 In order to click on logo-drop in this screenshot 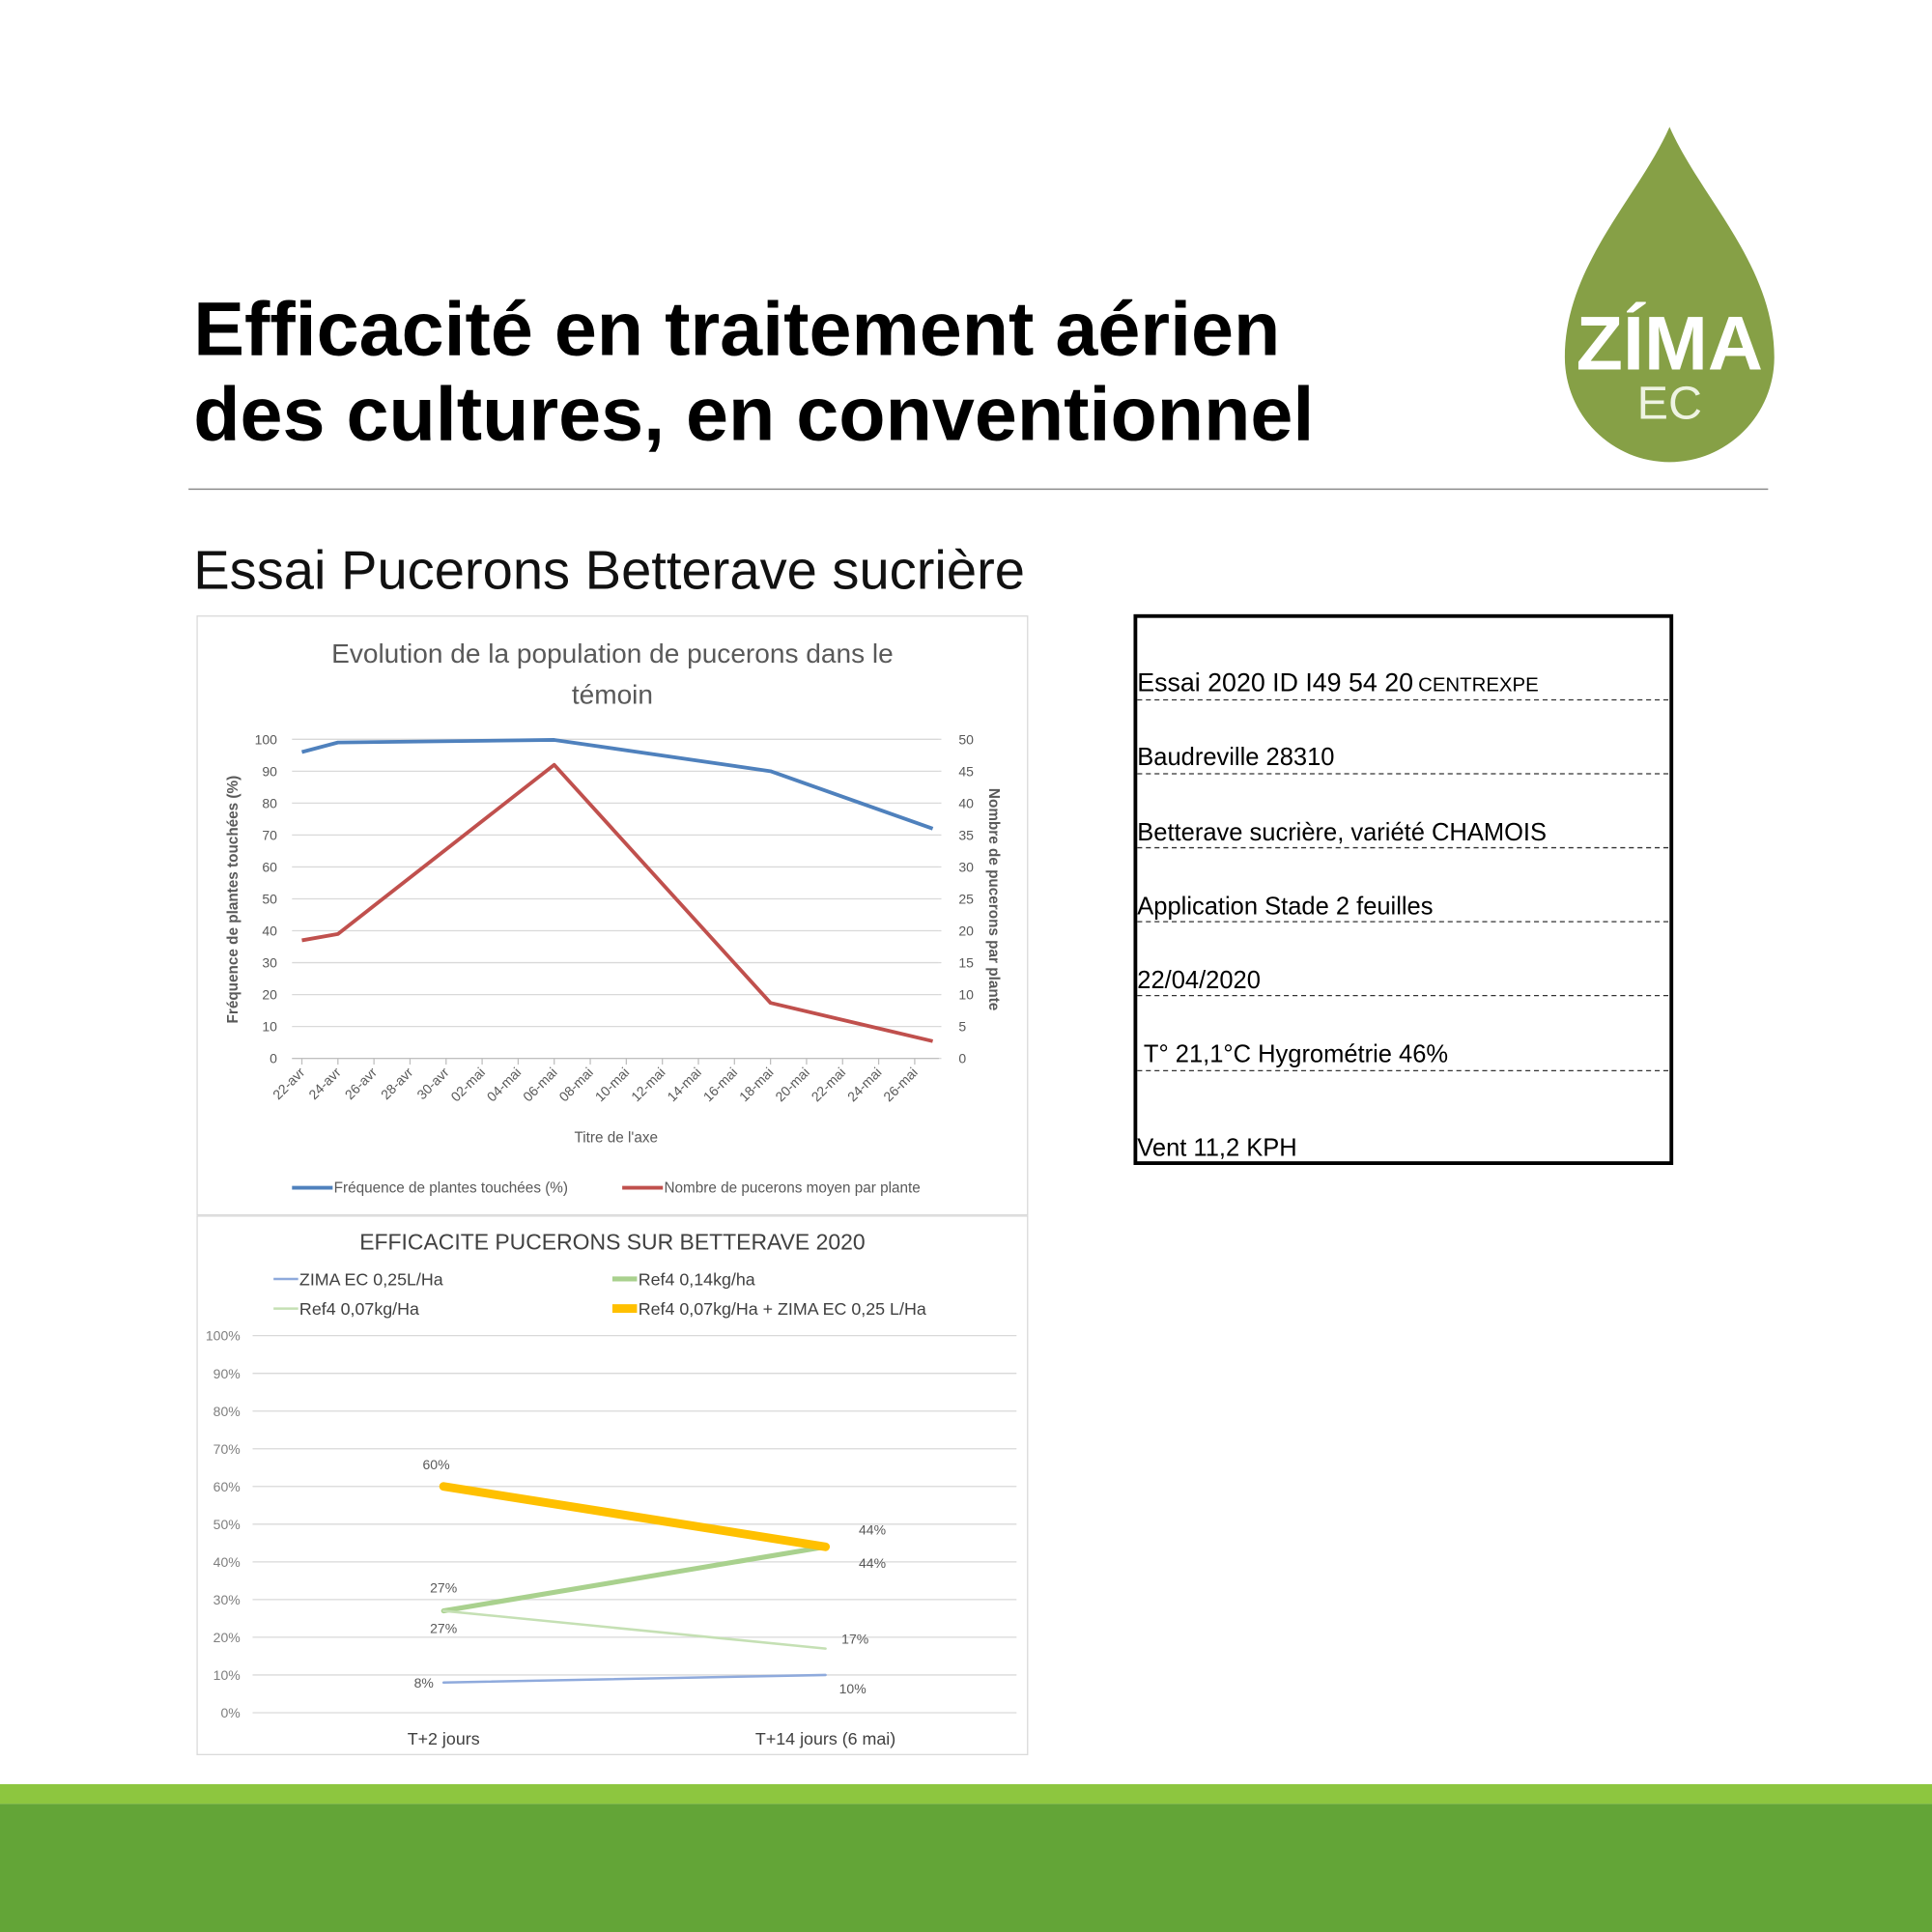, I will do `click(1669, 295)`.